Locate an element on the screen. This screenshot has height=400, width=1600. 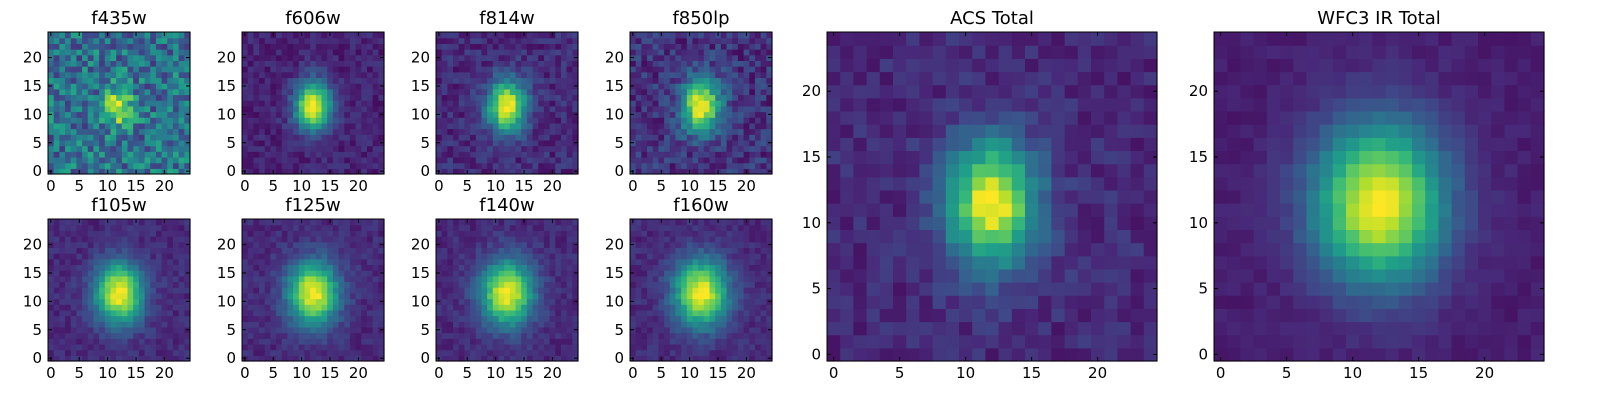
y-tick-label: 10 is located at coordinates (226, 114).